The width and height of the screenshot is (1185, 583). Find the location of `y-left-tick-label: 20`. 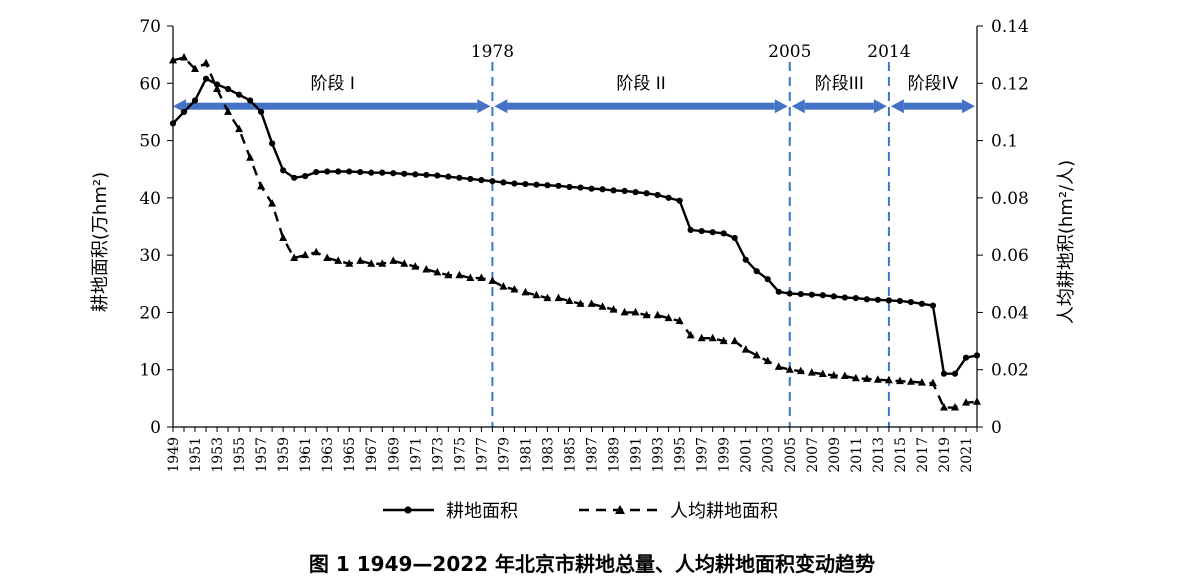

y-left-tick-label: 20 is located at coordinates (150, 313).